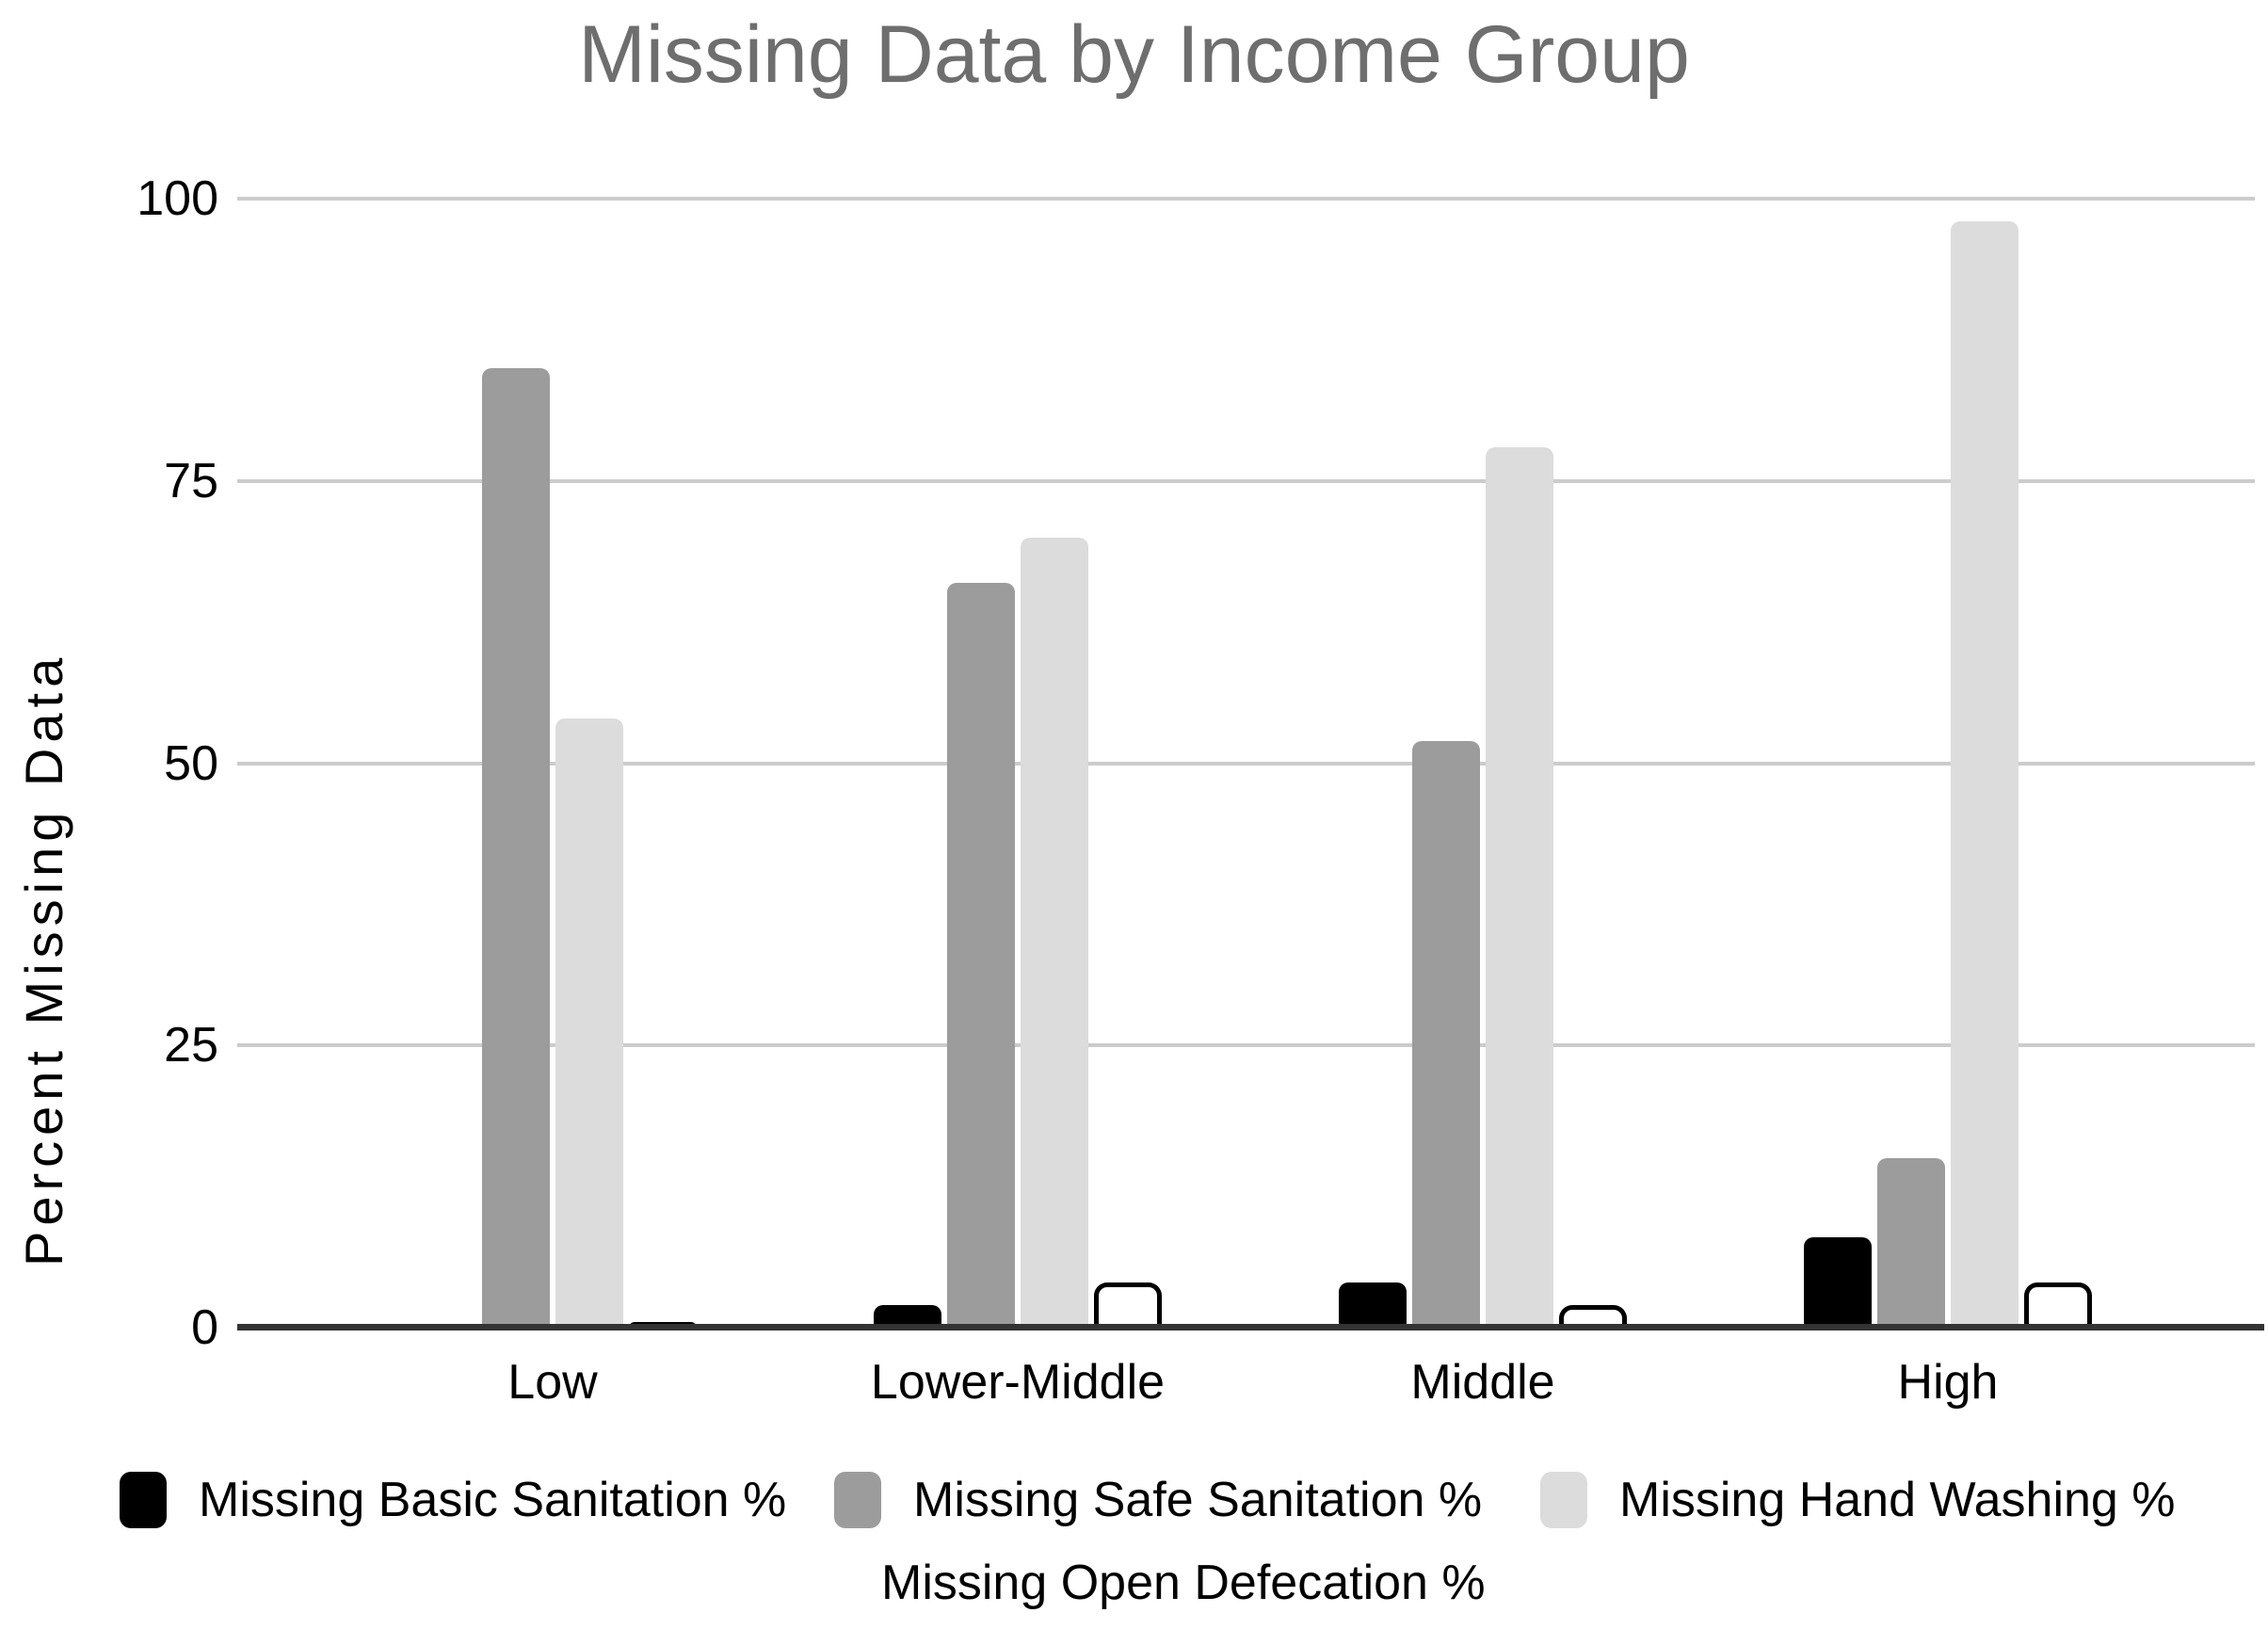 This screenshot has width=2268, height=1629. What do you see at coordinates (825, 1583) in the screenshot?
I see `legend-swatch-missing-open-defecation` at bounding box center [825, 1583].